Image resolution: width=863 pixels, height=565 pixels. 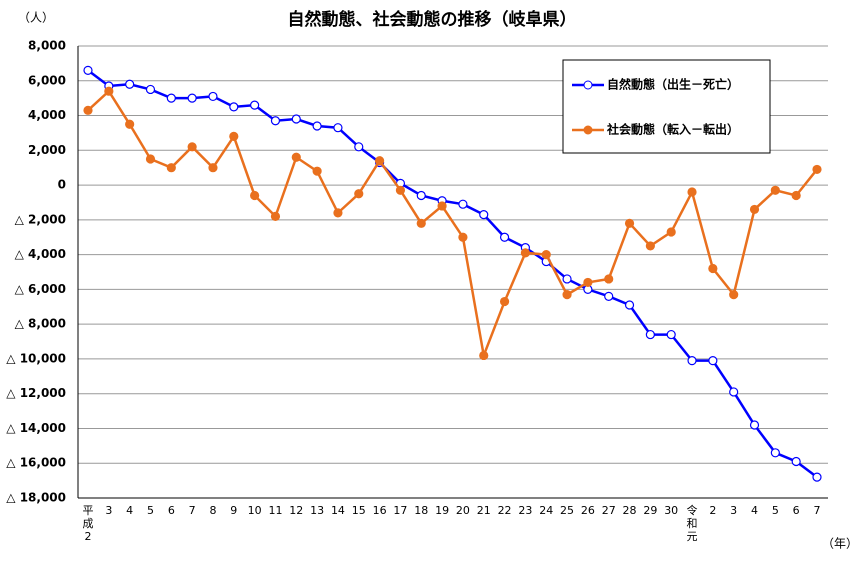 I want to click on y-tick-label: △ 6,000, so click(x=40, y=289).